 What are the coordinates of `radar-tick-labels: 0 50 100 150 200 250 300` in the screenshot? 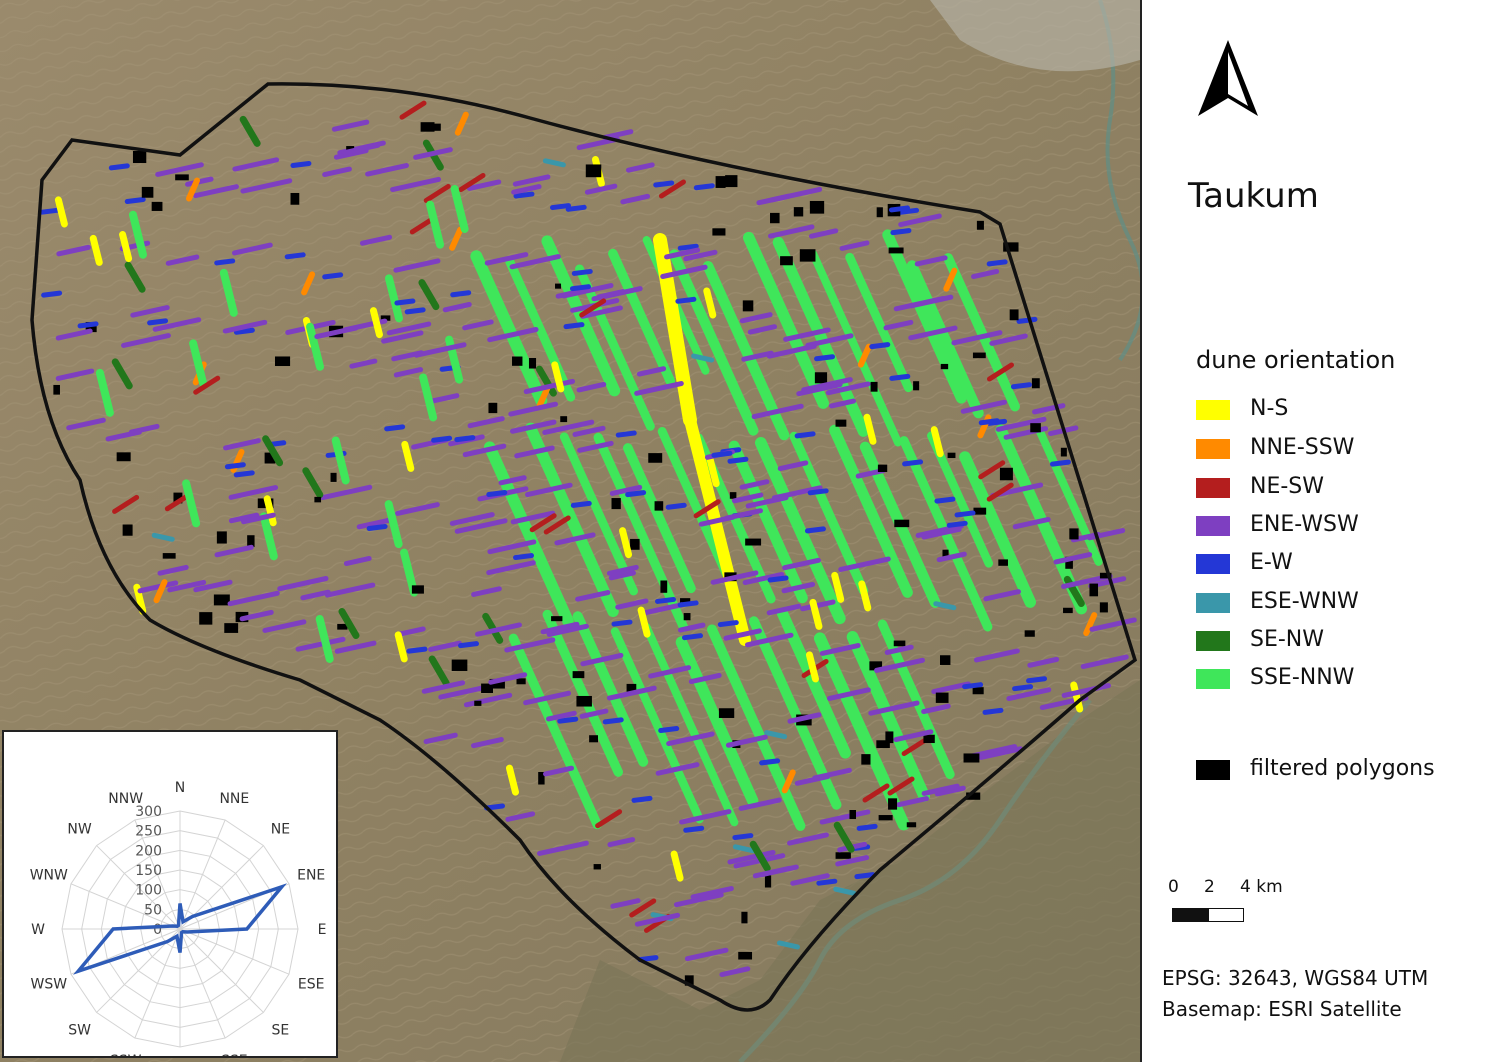 It's located at (148, 871).